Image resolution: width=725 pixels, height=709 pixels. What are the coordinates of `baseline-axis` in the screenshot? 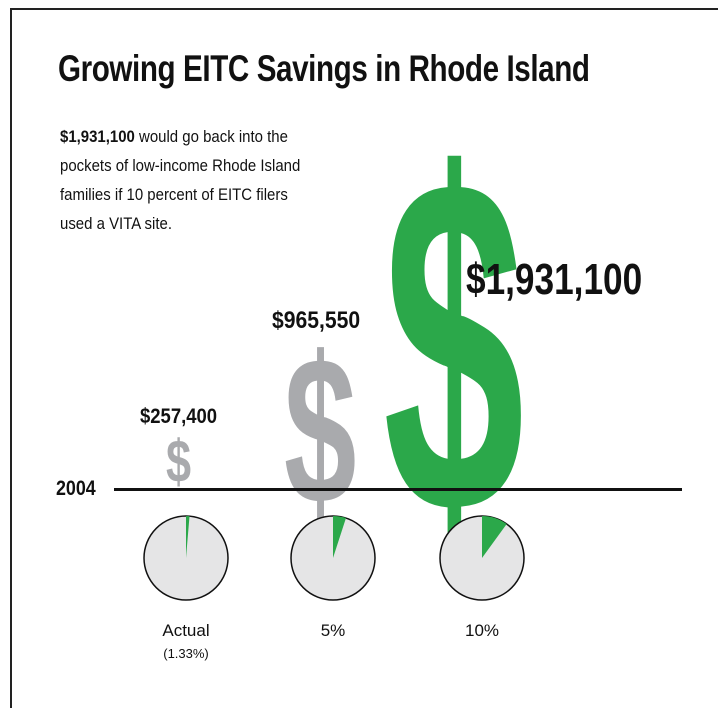 It's located at (398, 489).